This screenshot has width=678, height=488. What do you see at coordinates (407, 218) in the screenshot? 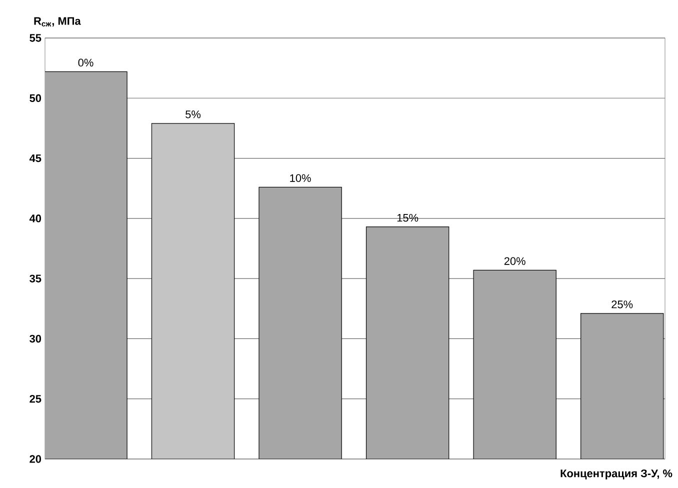
I see `x-tick-label: 15%` at bounding box center [407, 218].